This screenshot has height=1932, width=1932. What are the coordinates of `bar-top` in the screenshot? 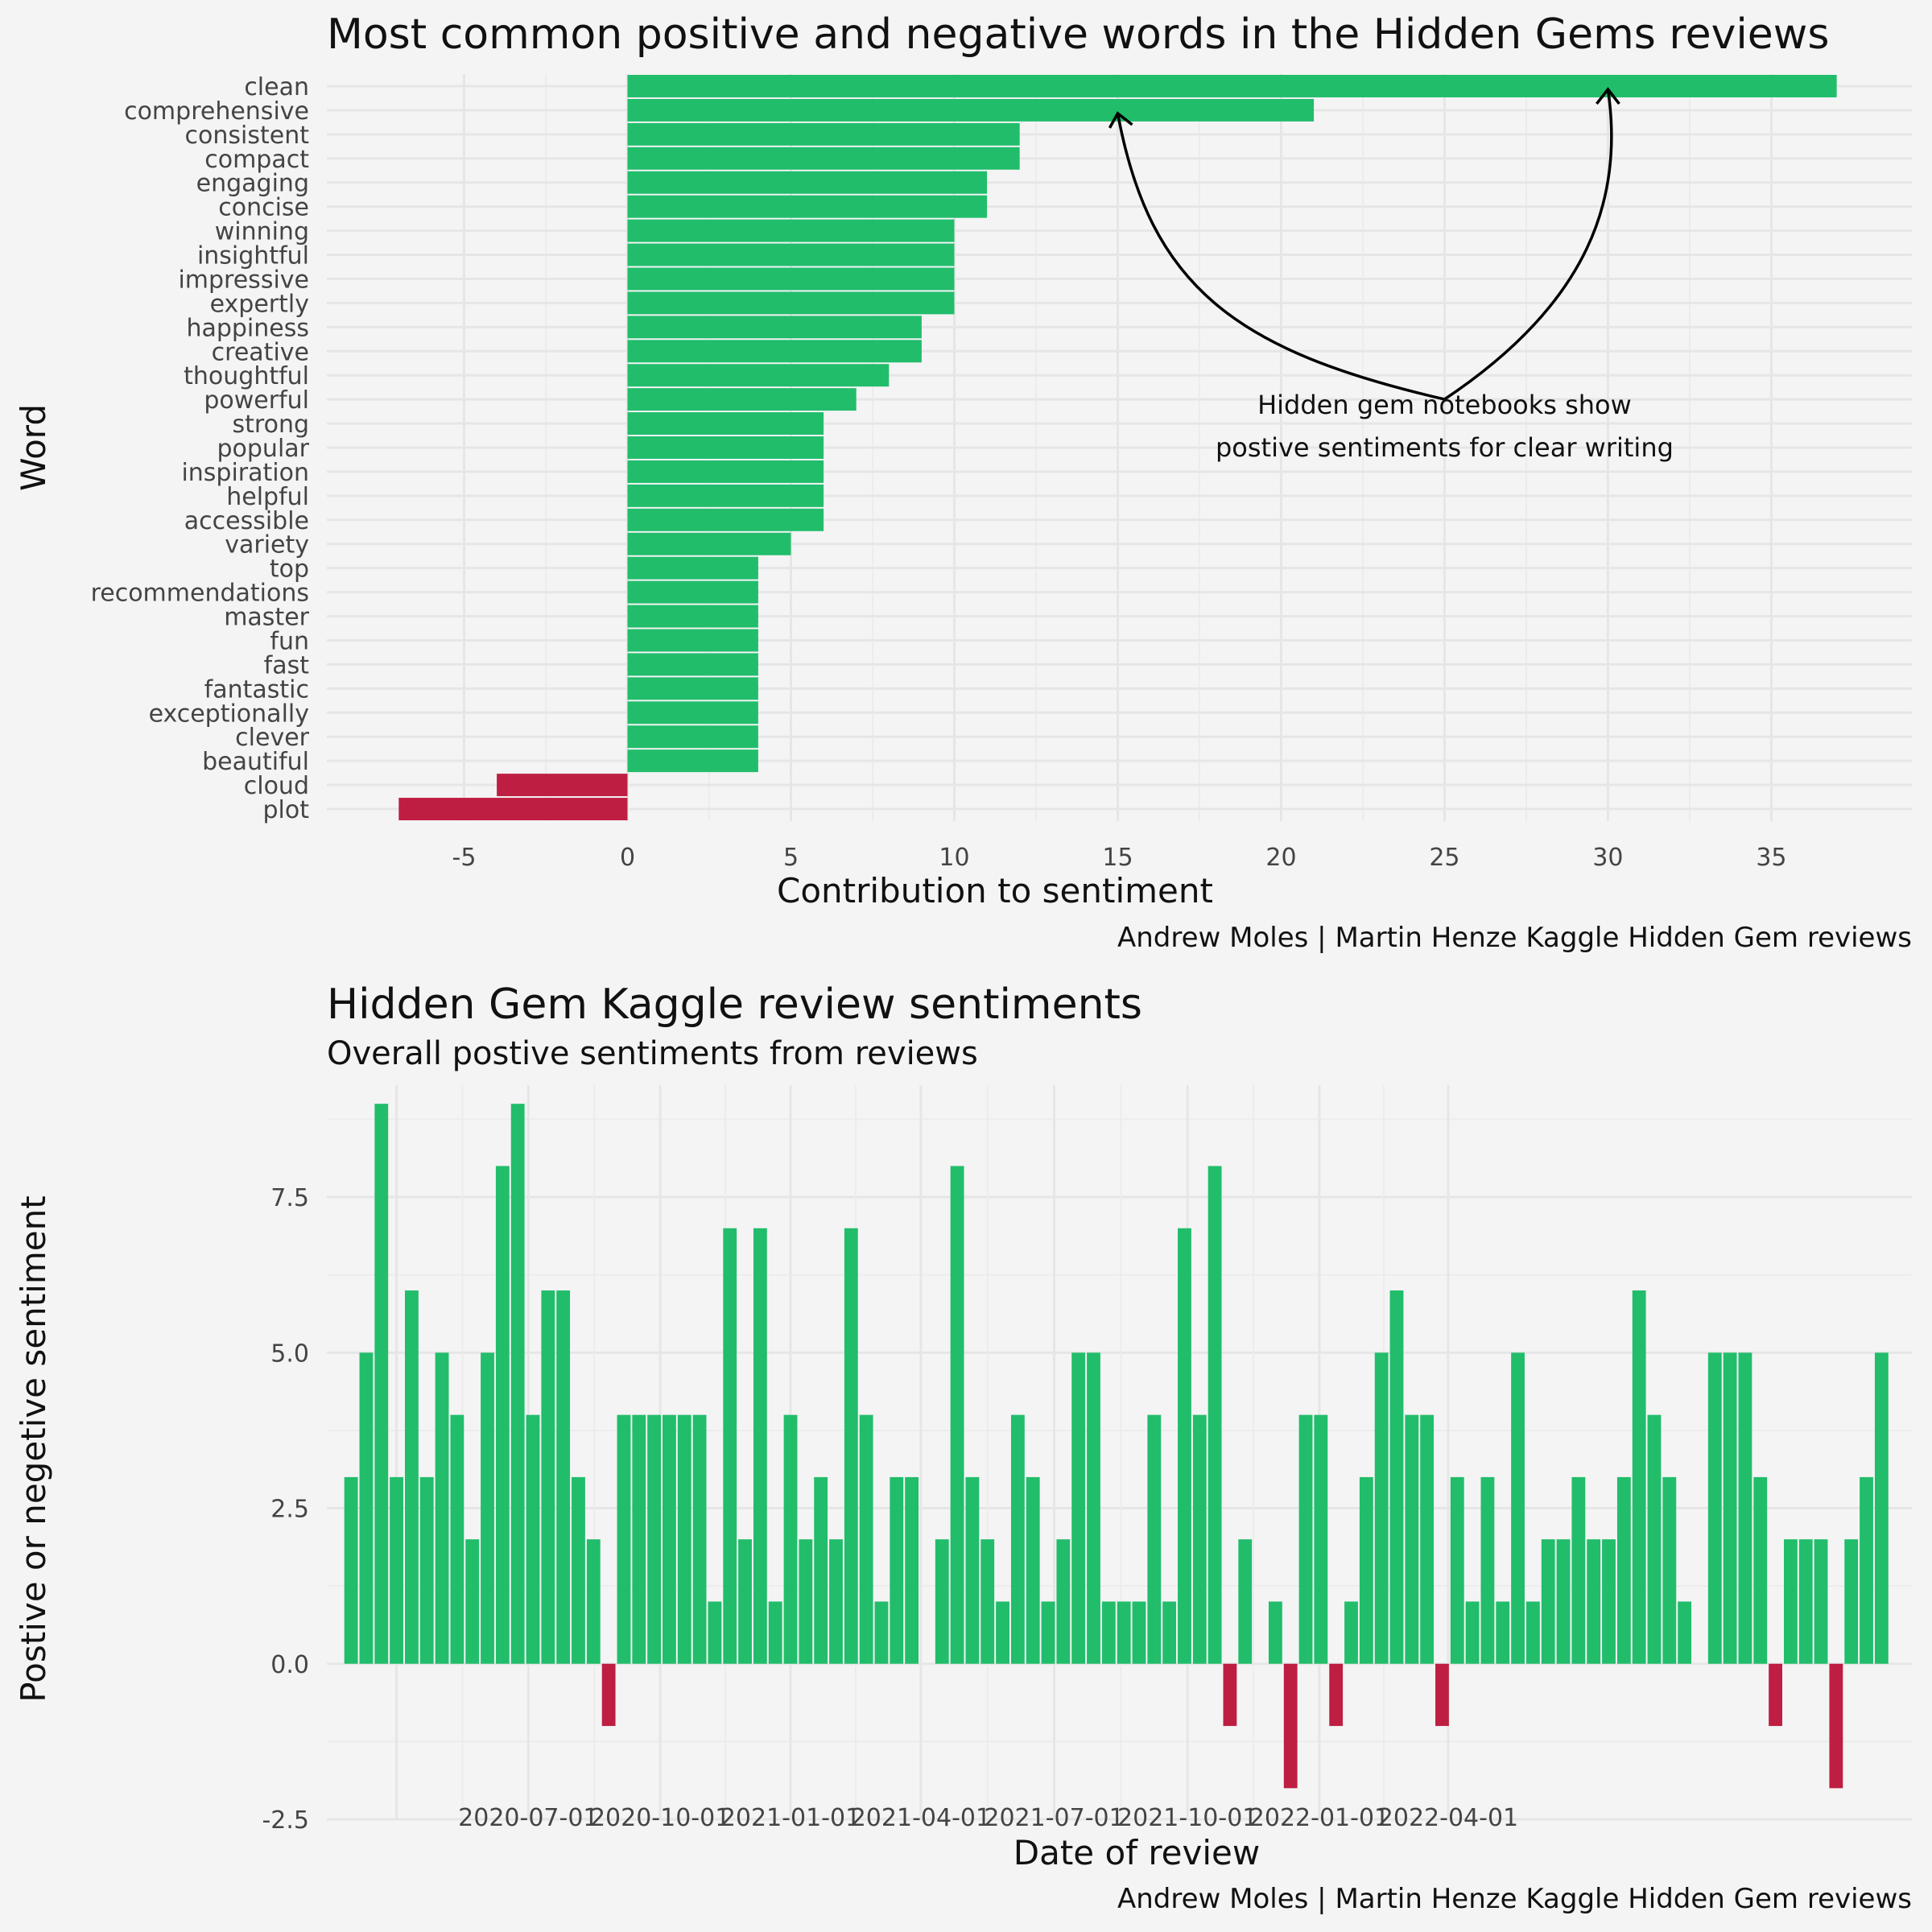 It's located at (692, 568).